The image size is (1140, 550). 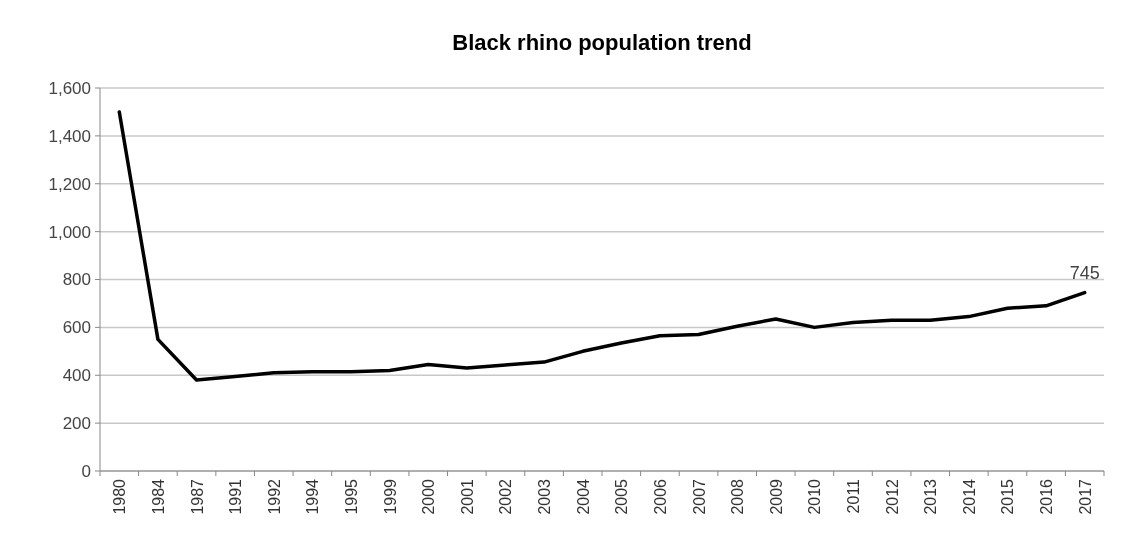 I want to click on x-tick-label: 1991, so click(x=236, y=496).